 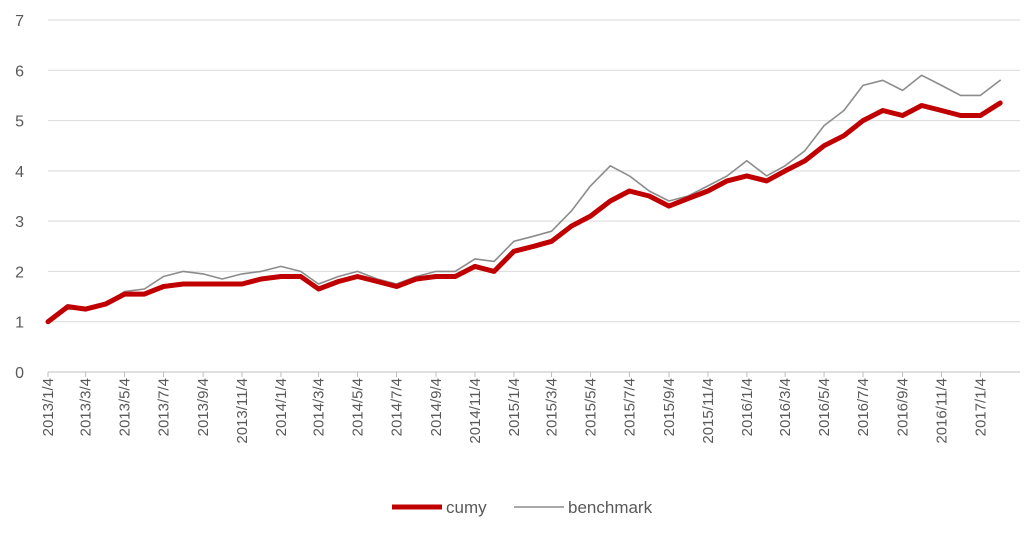 What do you see at coordinates (19, 323) in the screenshot?
I see `y-tick-label: 1` at bounding box center [19, 323].